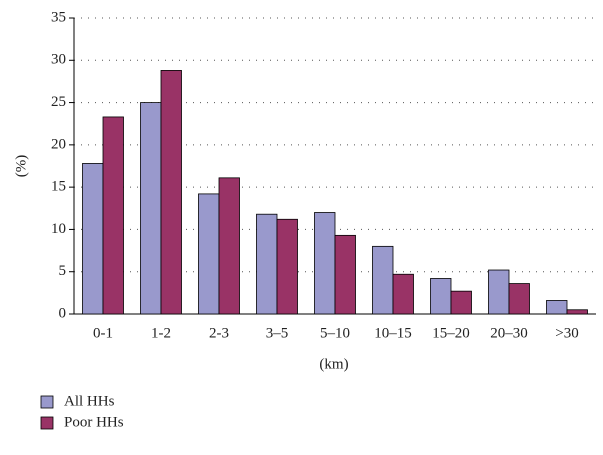 This screenshot has height=455, width=603. Describe the element at coordinates (393, 333) in the screenshot. I see `x-tick-label: 10–15` at that location.